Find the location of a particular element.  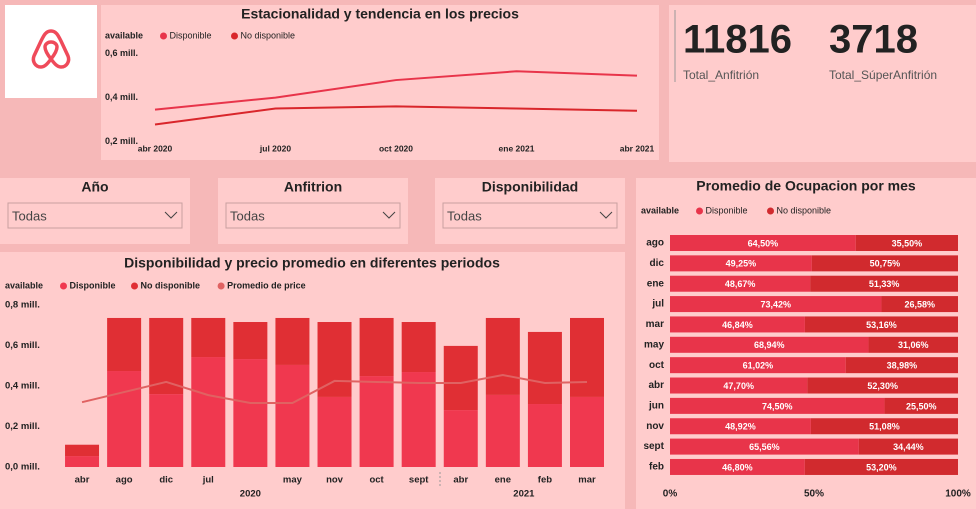

data-label: 64,50% is located at coordinates (763, 243).